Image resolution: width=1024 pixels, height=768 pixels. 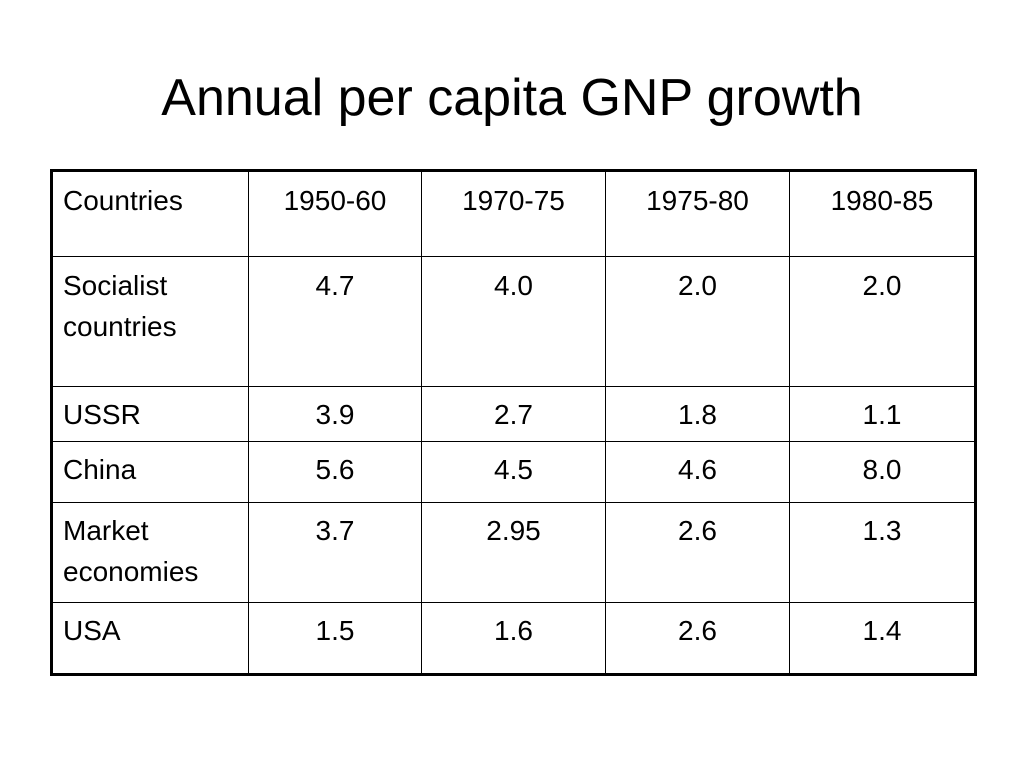 What do you see at coordinates (150, 638) in the screenshot?
I see `row-label-cell: USA` at bounding box center [150, 638].